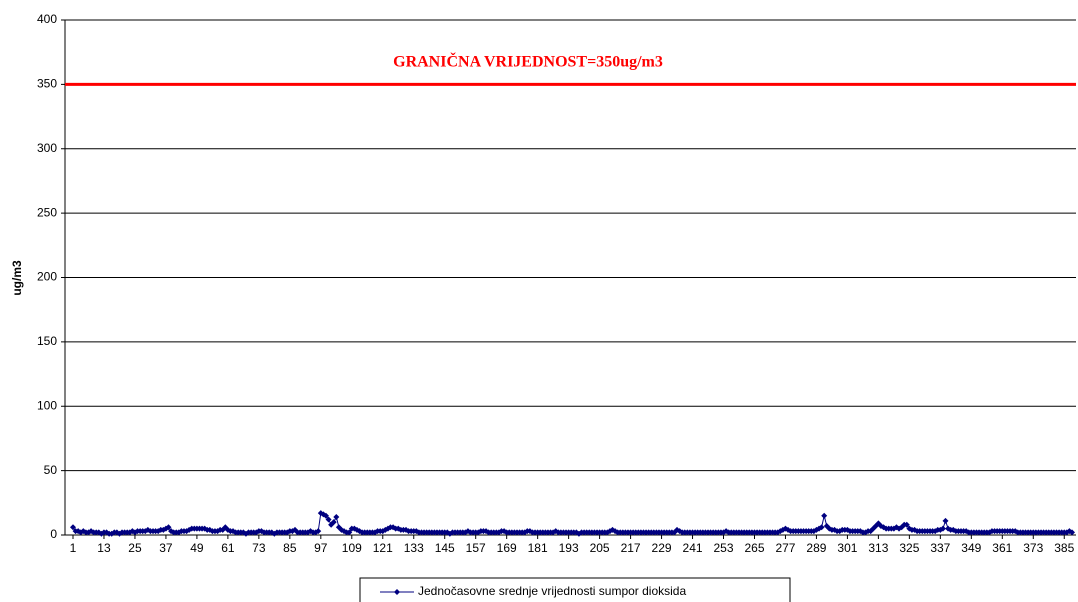 The width and height of the screenshot is (1078, 602). What do you see at coordinates (909, 548) in the screenshot?
I see `x-tick-label: 325` at bounding box center [909, 548].